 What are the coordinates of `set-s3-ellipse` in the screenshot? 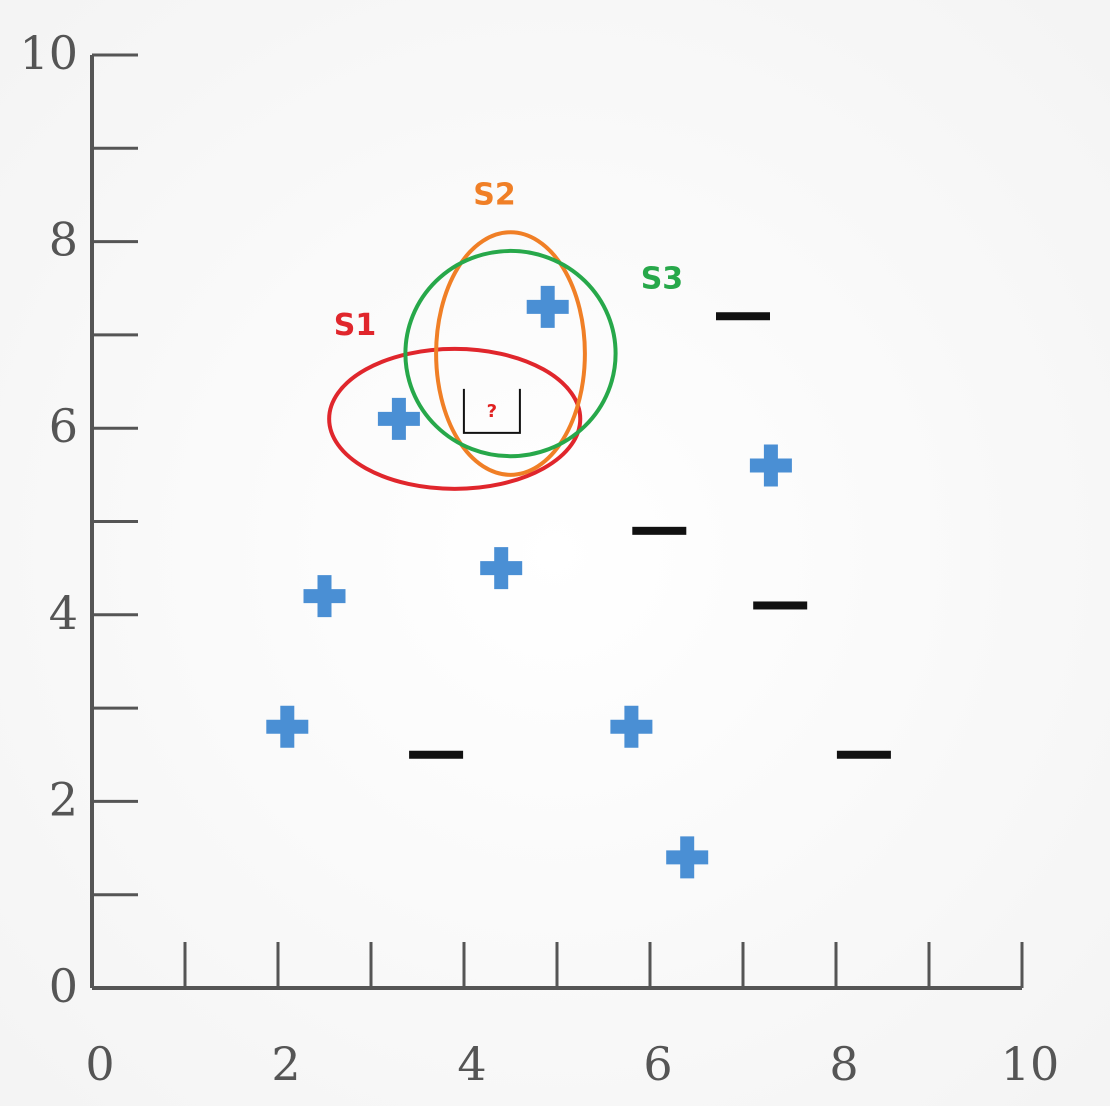 It's located at (510, 353).